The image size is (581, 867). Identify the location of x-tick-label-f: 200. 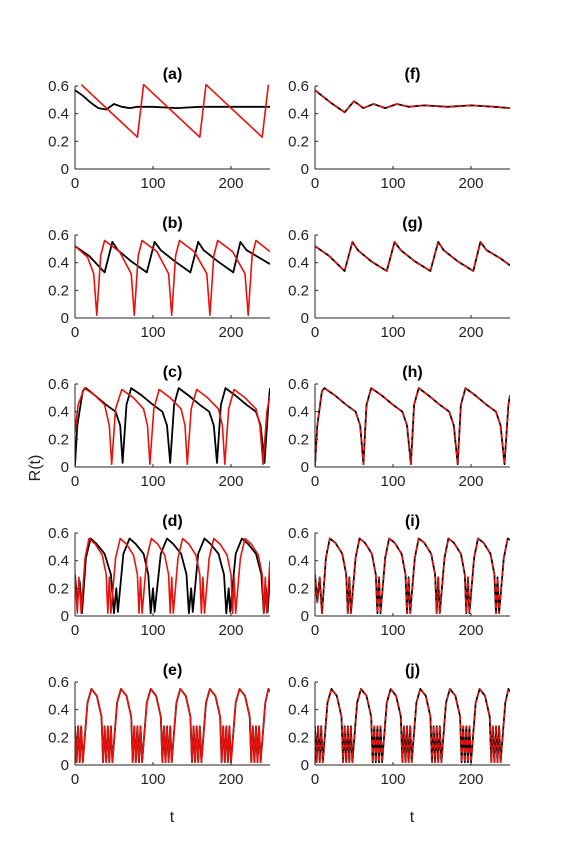
(470, 183).